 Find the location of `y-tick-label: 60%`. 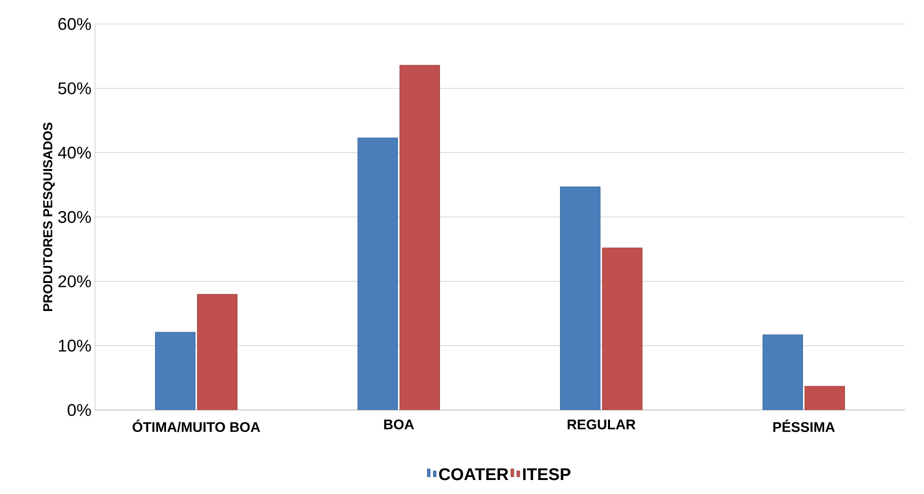

y-tick-label: 60% is located at coordinates (74, 24).